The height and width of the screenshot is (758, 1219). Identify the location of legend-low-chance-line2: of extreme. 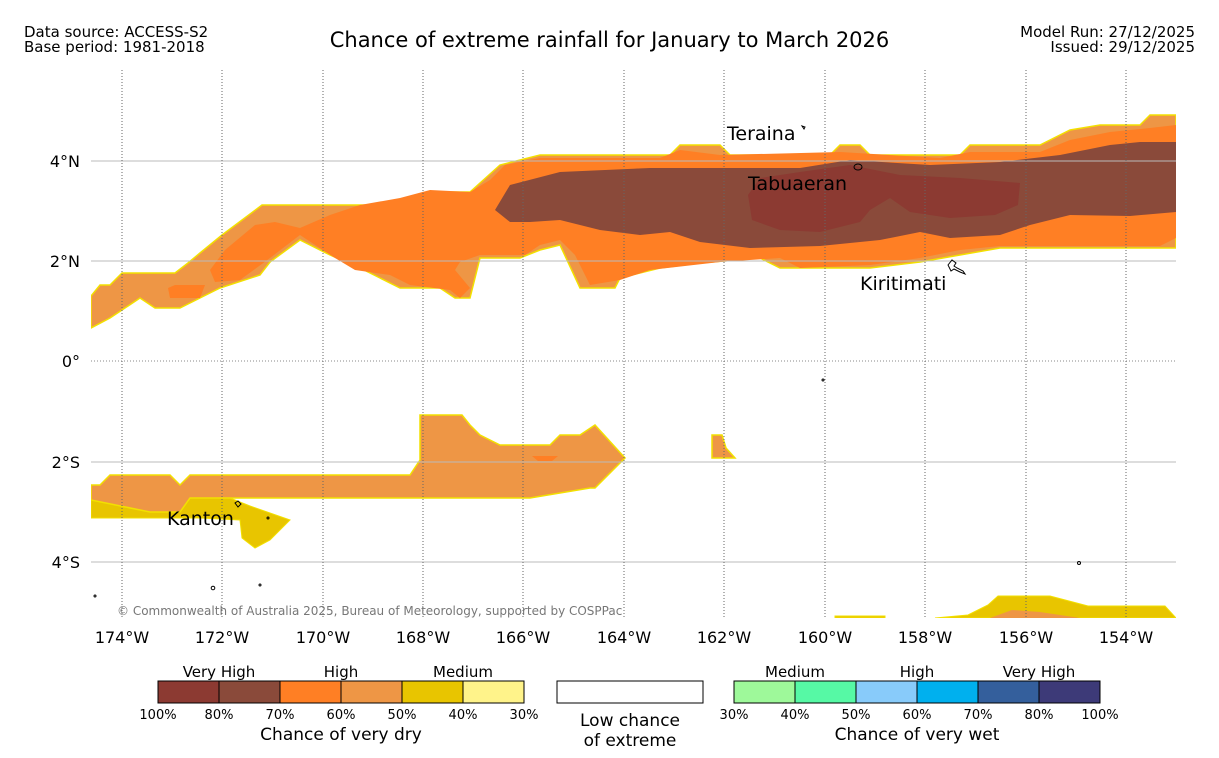
(630, 741).